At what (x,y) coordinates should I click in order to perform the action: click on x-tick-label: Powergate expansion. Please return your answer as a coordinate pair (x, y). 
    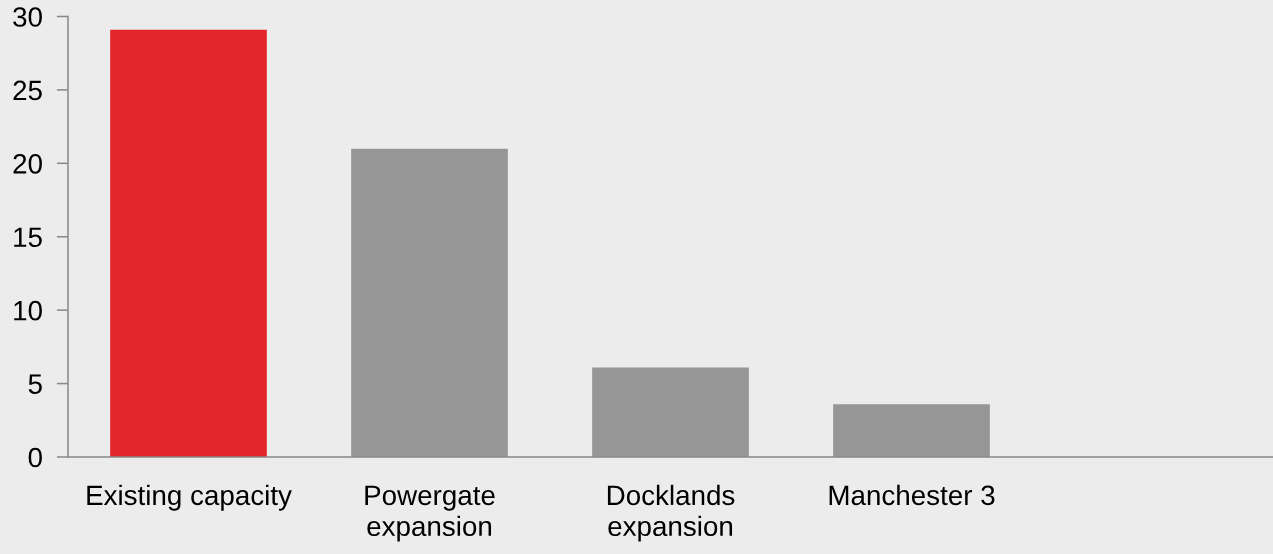
    Looking at the image, I should click on (430, 513).